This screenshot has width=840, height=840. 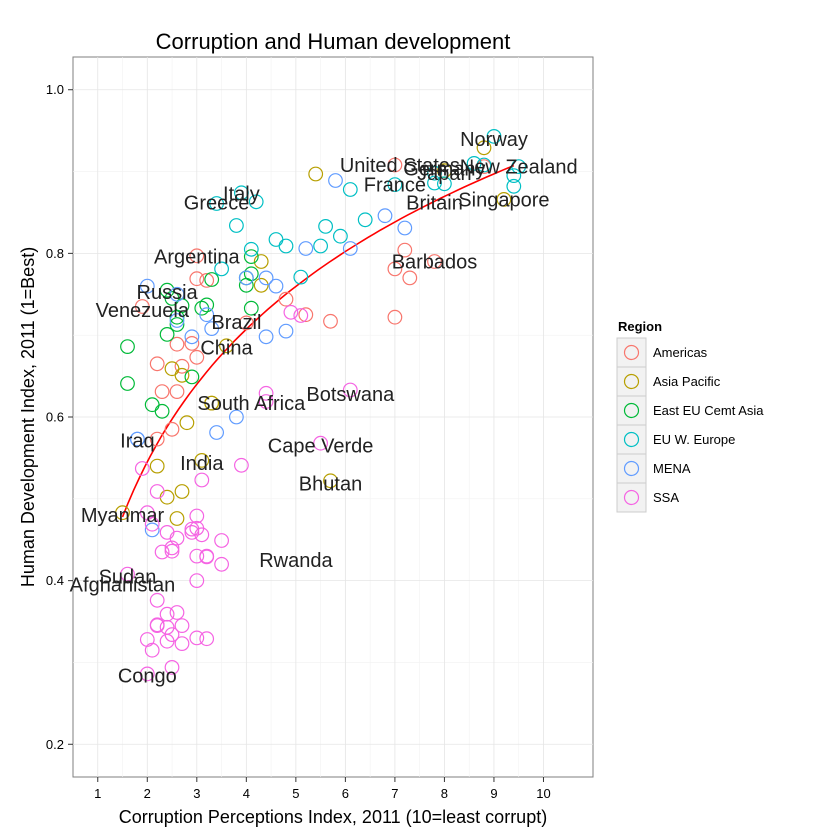 I want to click on point-label: Britain, so click(x=434, y=204).